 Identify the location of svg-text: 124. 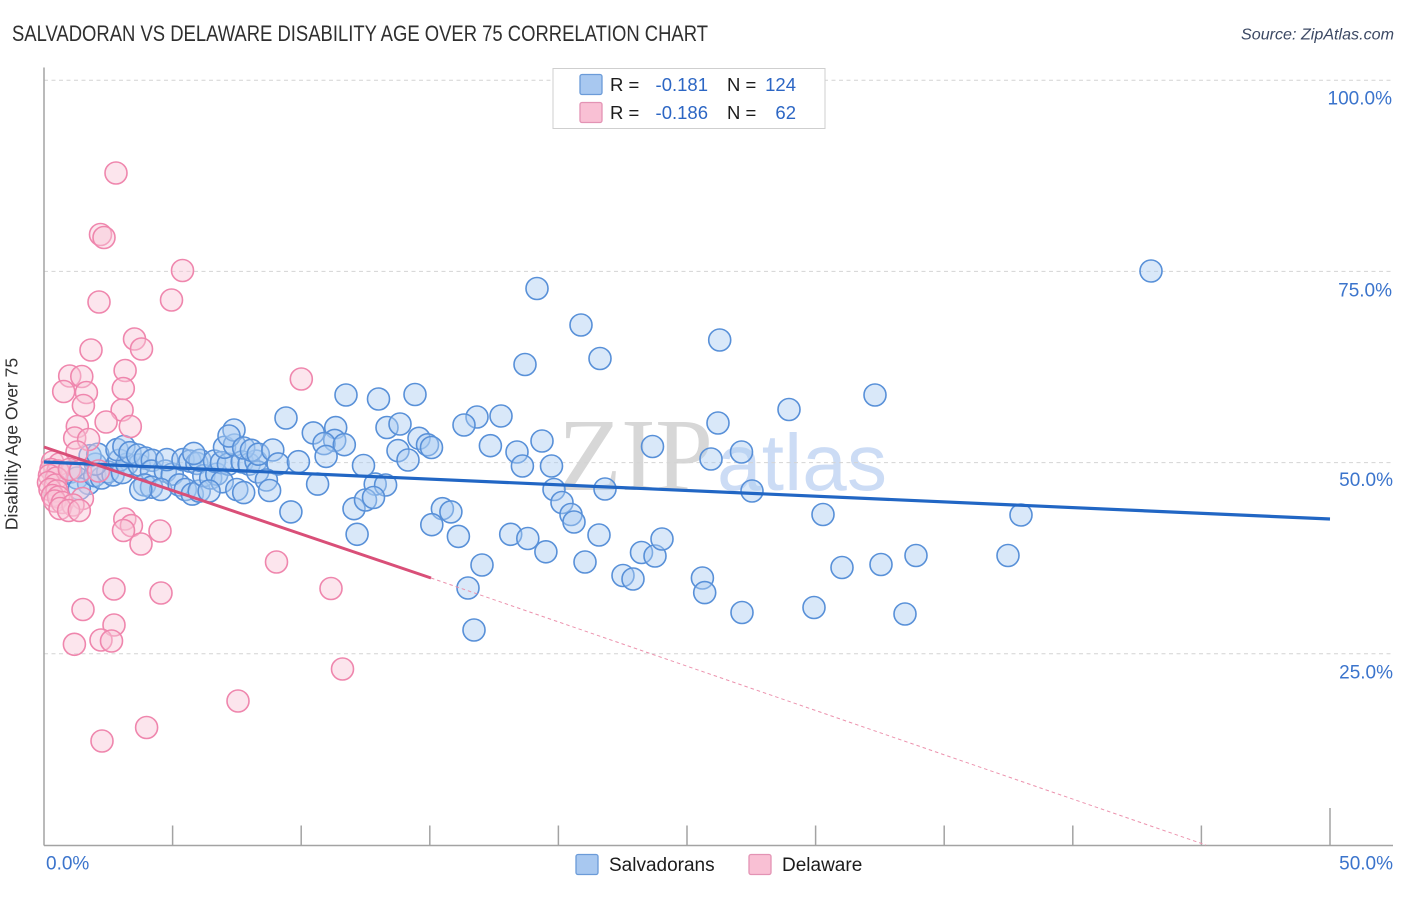
(780, 84).